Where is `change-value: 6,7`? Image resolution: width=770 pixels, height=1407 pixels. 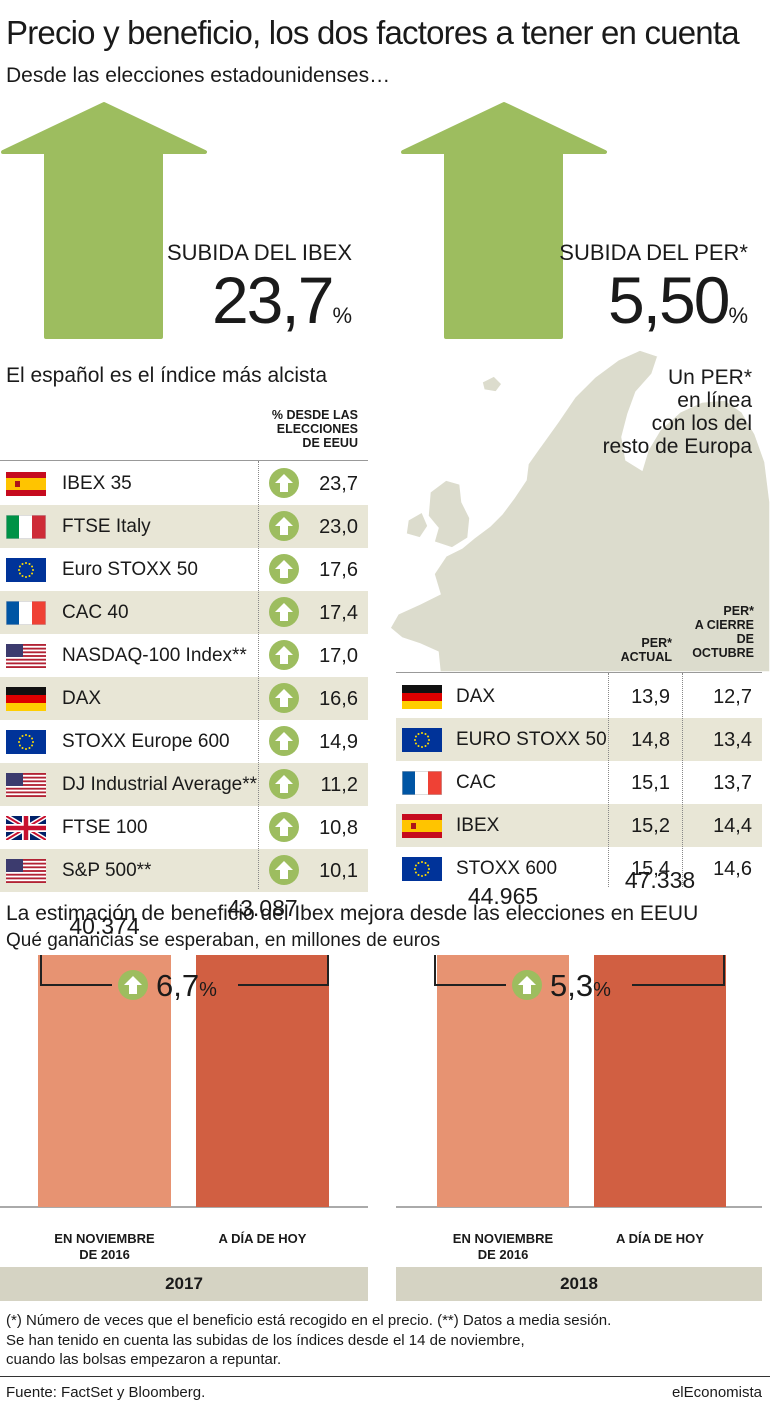 change-value: 6,7 is located at coordinates (178, 985).